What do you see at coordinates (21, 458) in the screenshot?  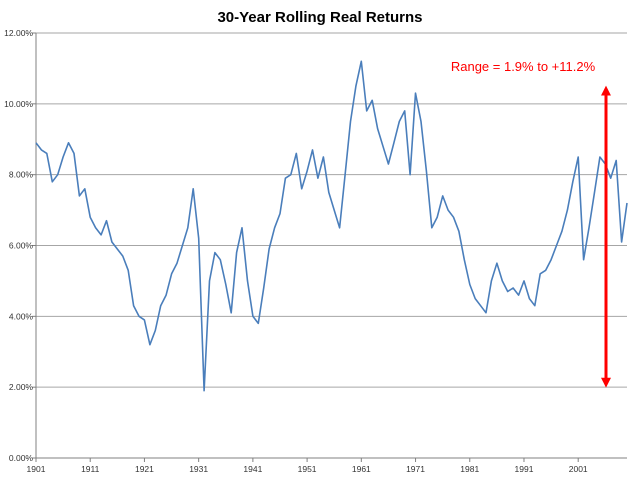 I see `y-tick-label: 0.00%` at bounding box center [21, 458].